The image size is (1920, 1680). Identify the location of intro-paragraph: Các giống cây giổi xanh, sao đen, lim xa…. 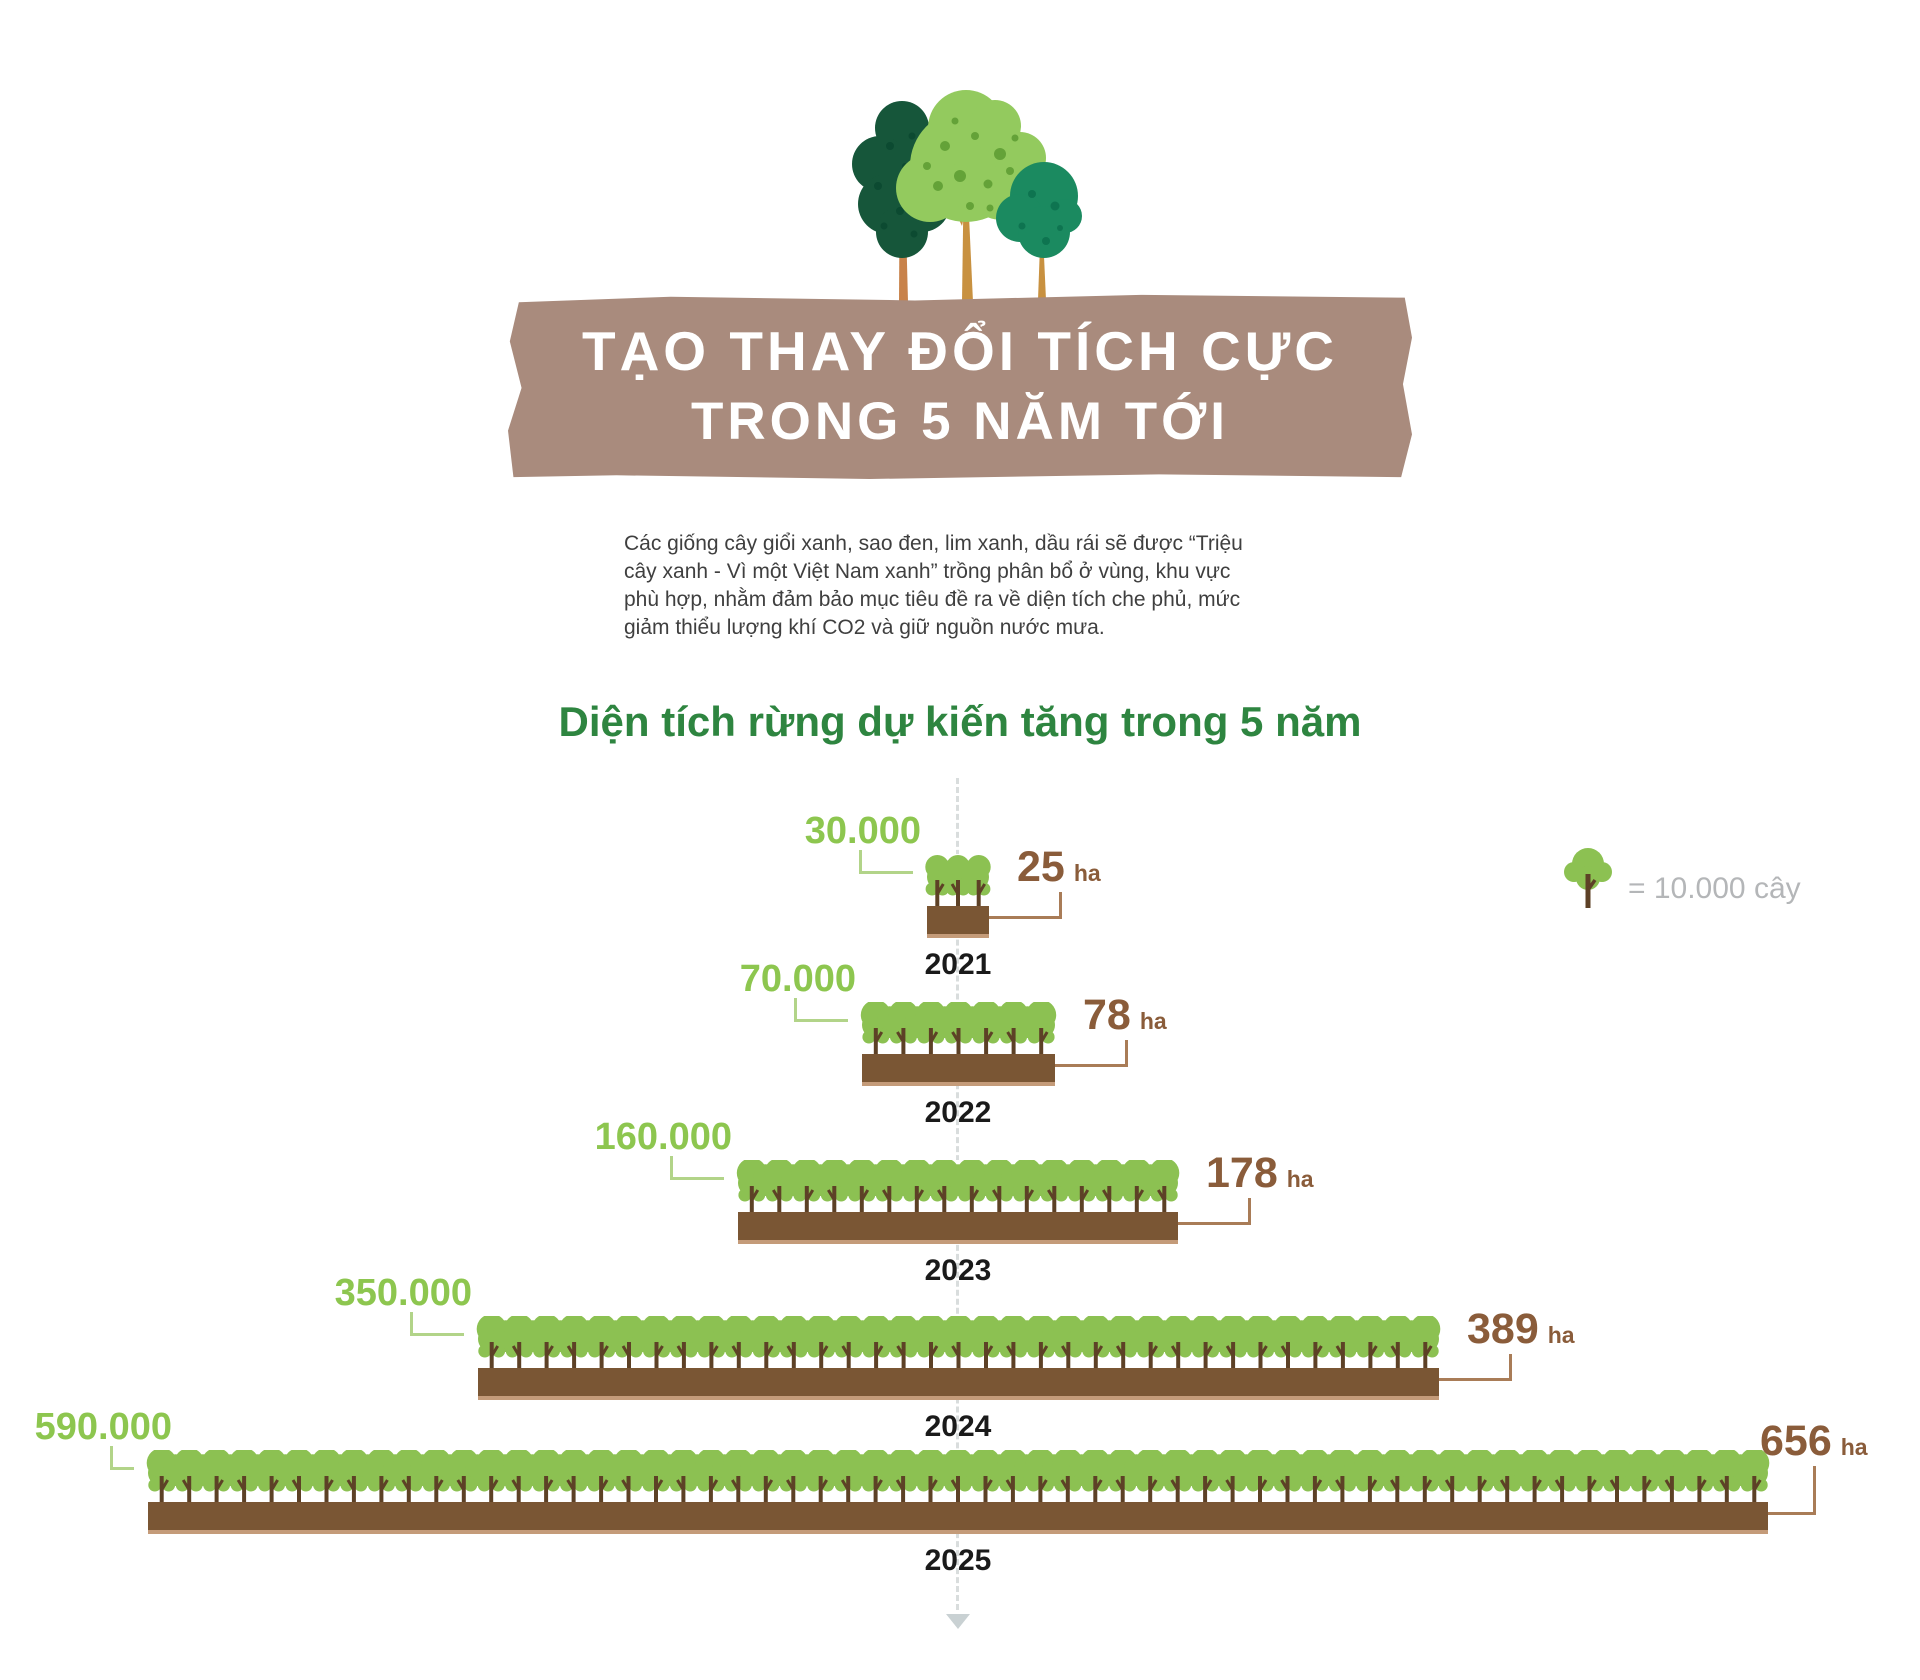
(933, 585).